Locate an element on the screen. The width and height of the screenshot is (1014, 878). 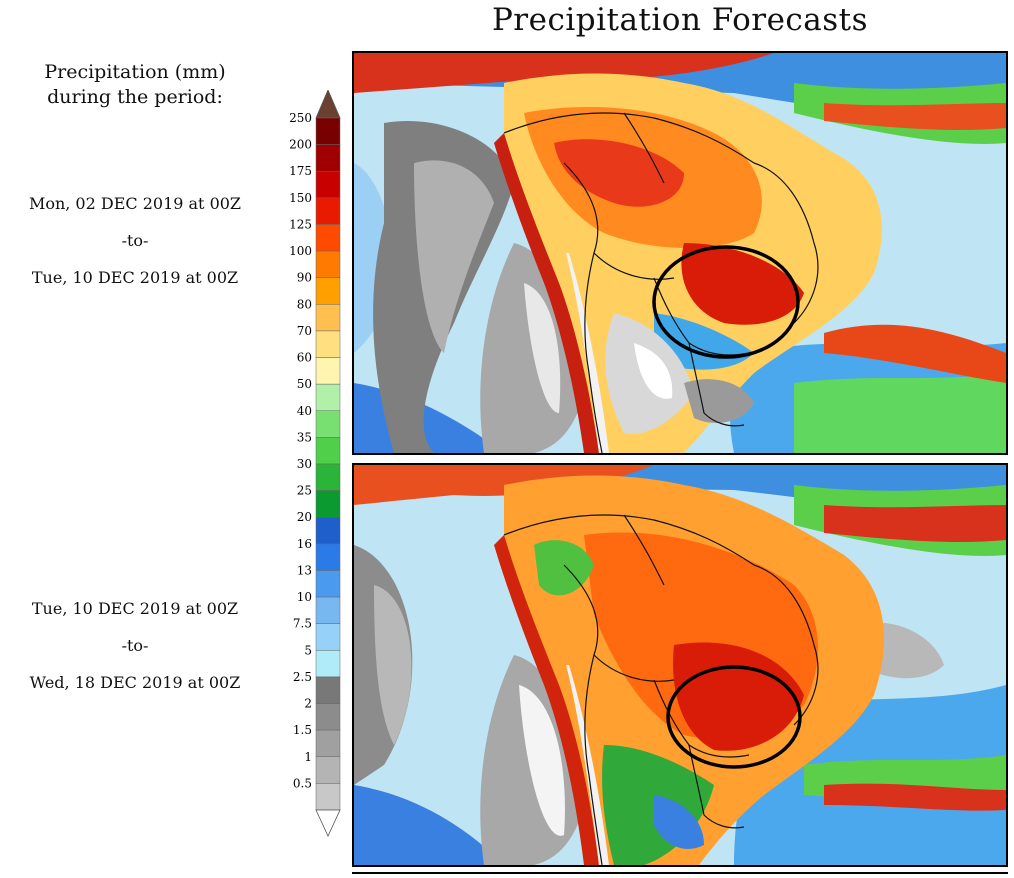
legend-heading-line1: Precipitation (mm) is located at coordinates (135, 72).